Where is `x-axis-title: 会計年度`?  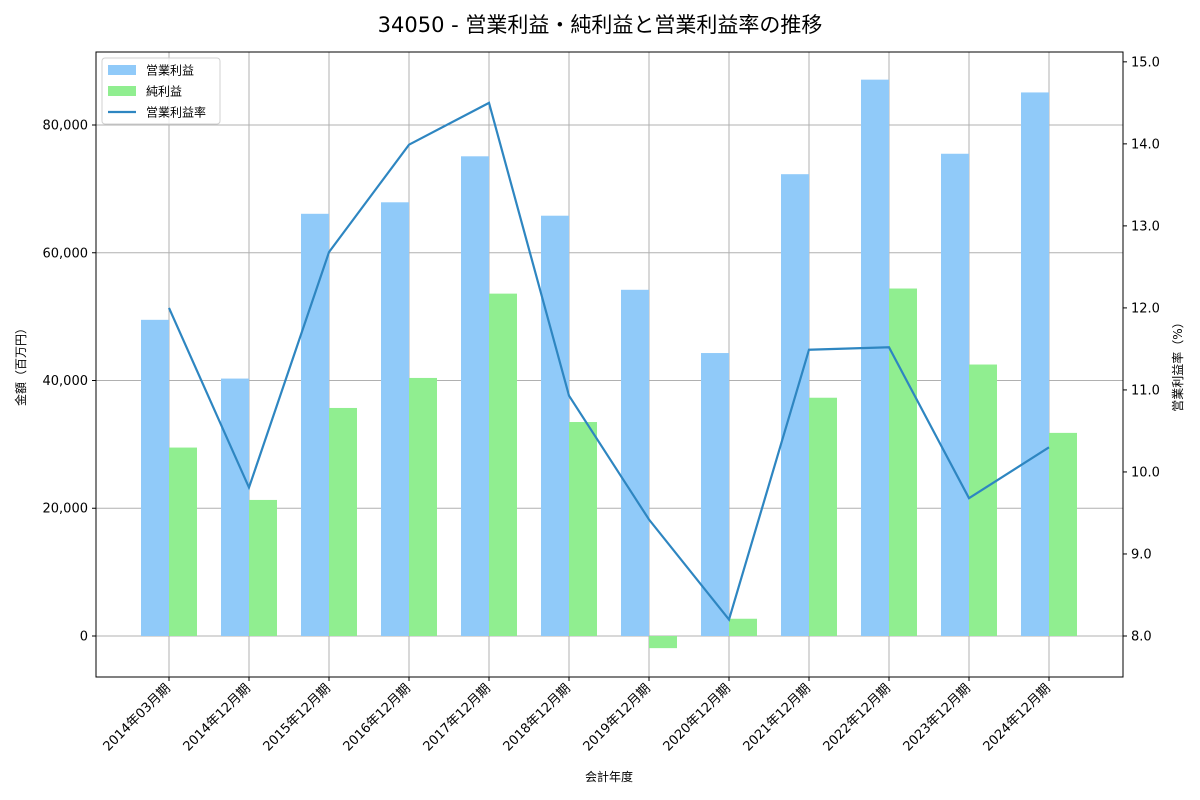 x-axis-title: 会計年度 is located at coordinates (609, 776).